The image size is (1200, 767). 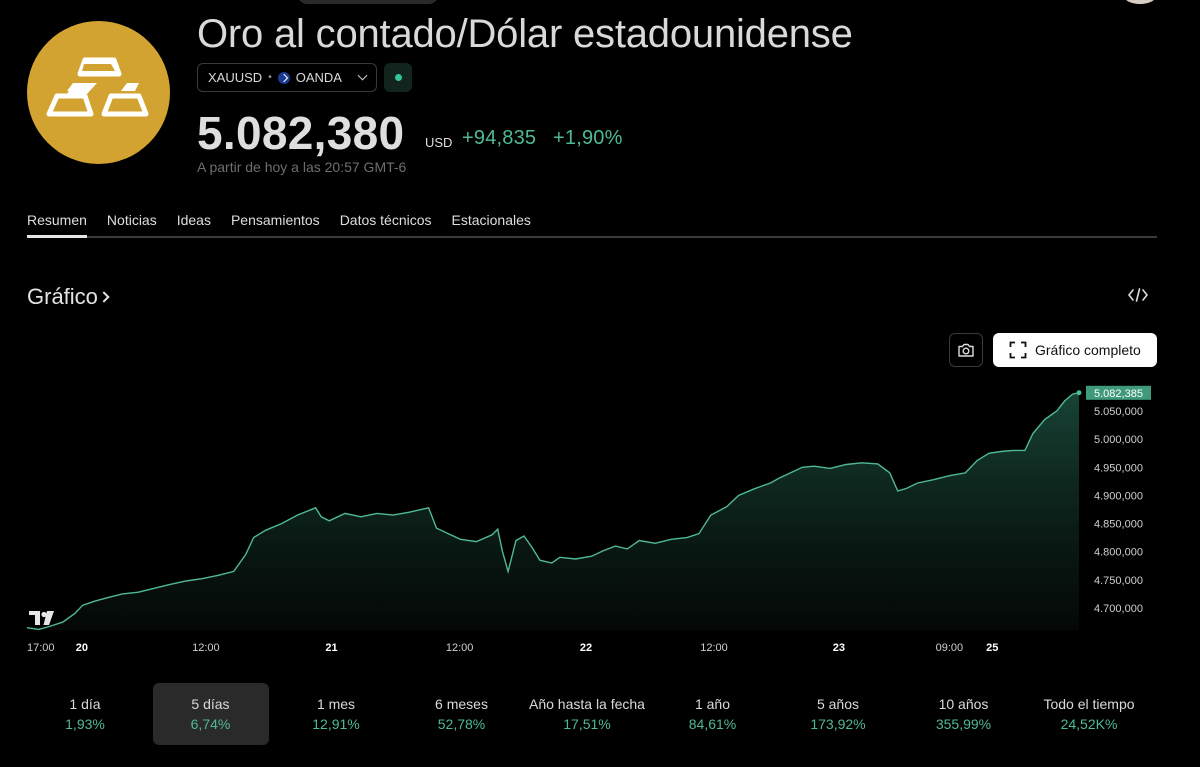 I want to click on tradingview-logo-icon, so click(x=41, y=618).